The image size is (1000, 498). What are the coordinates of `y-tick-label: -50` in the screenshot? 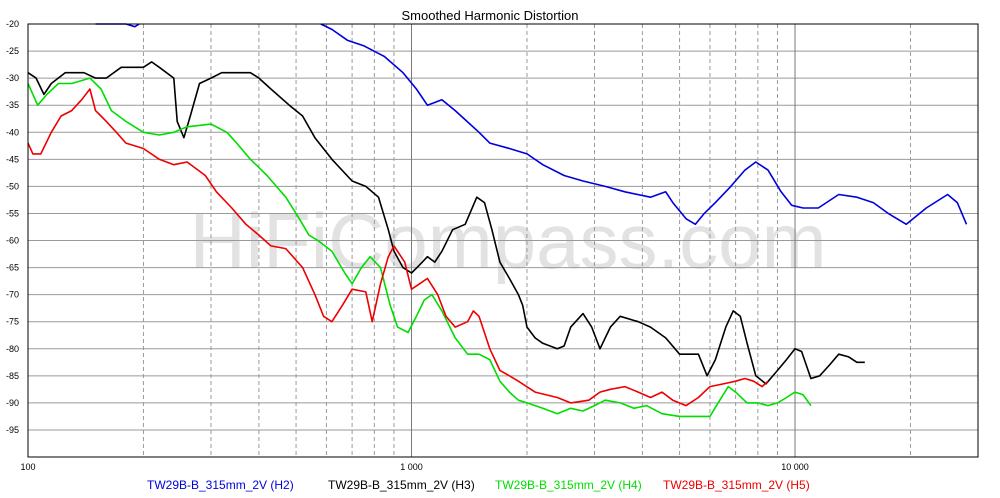 It's located at (12, 186).